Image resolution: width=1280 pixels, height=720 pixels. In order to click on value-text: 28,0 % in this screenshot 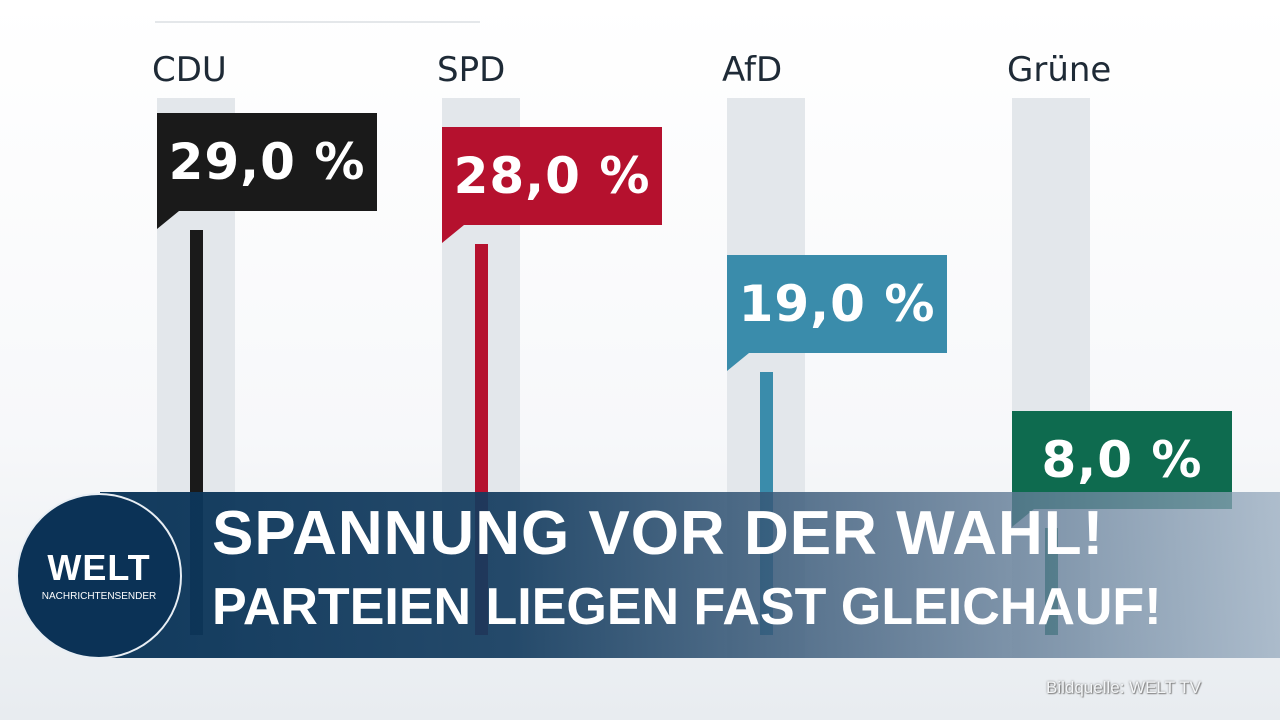, I will do `click(552, 176)`.